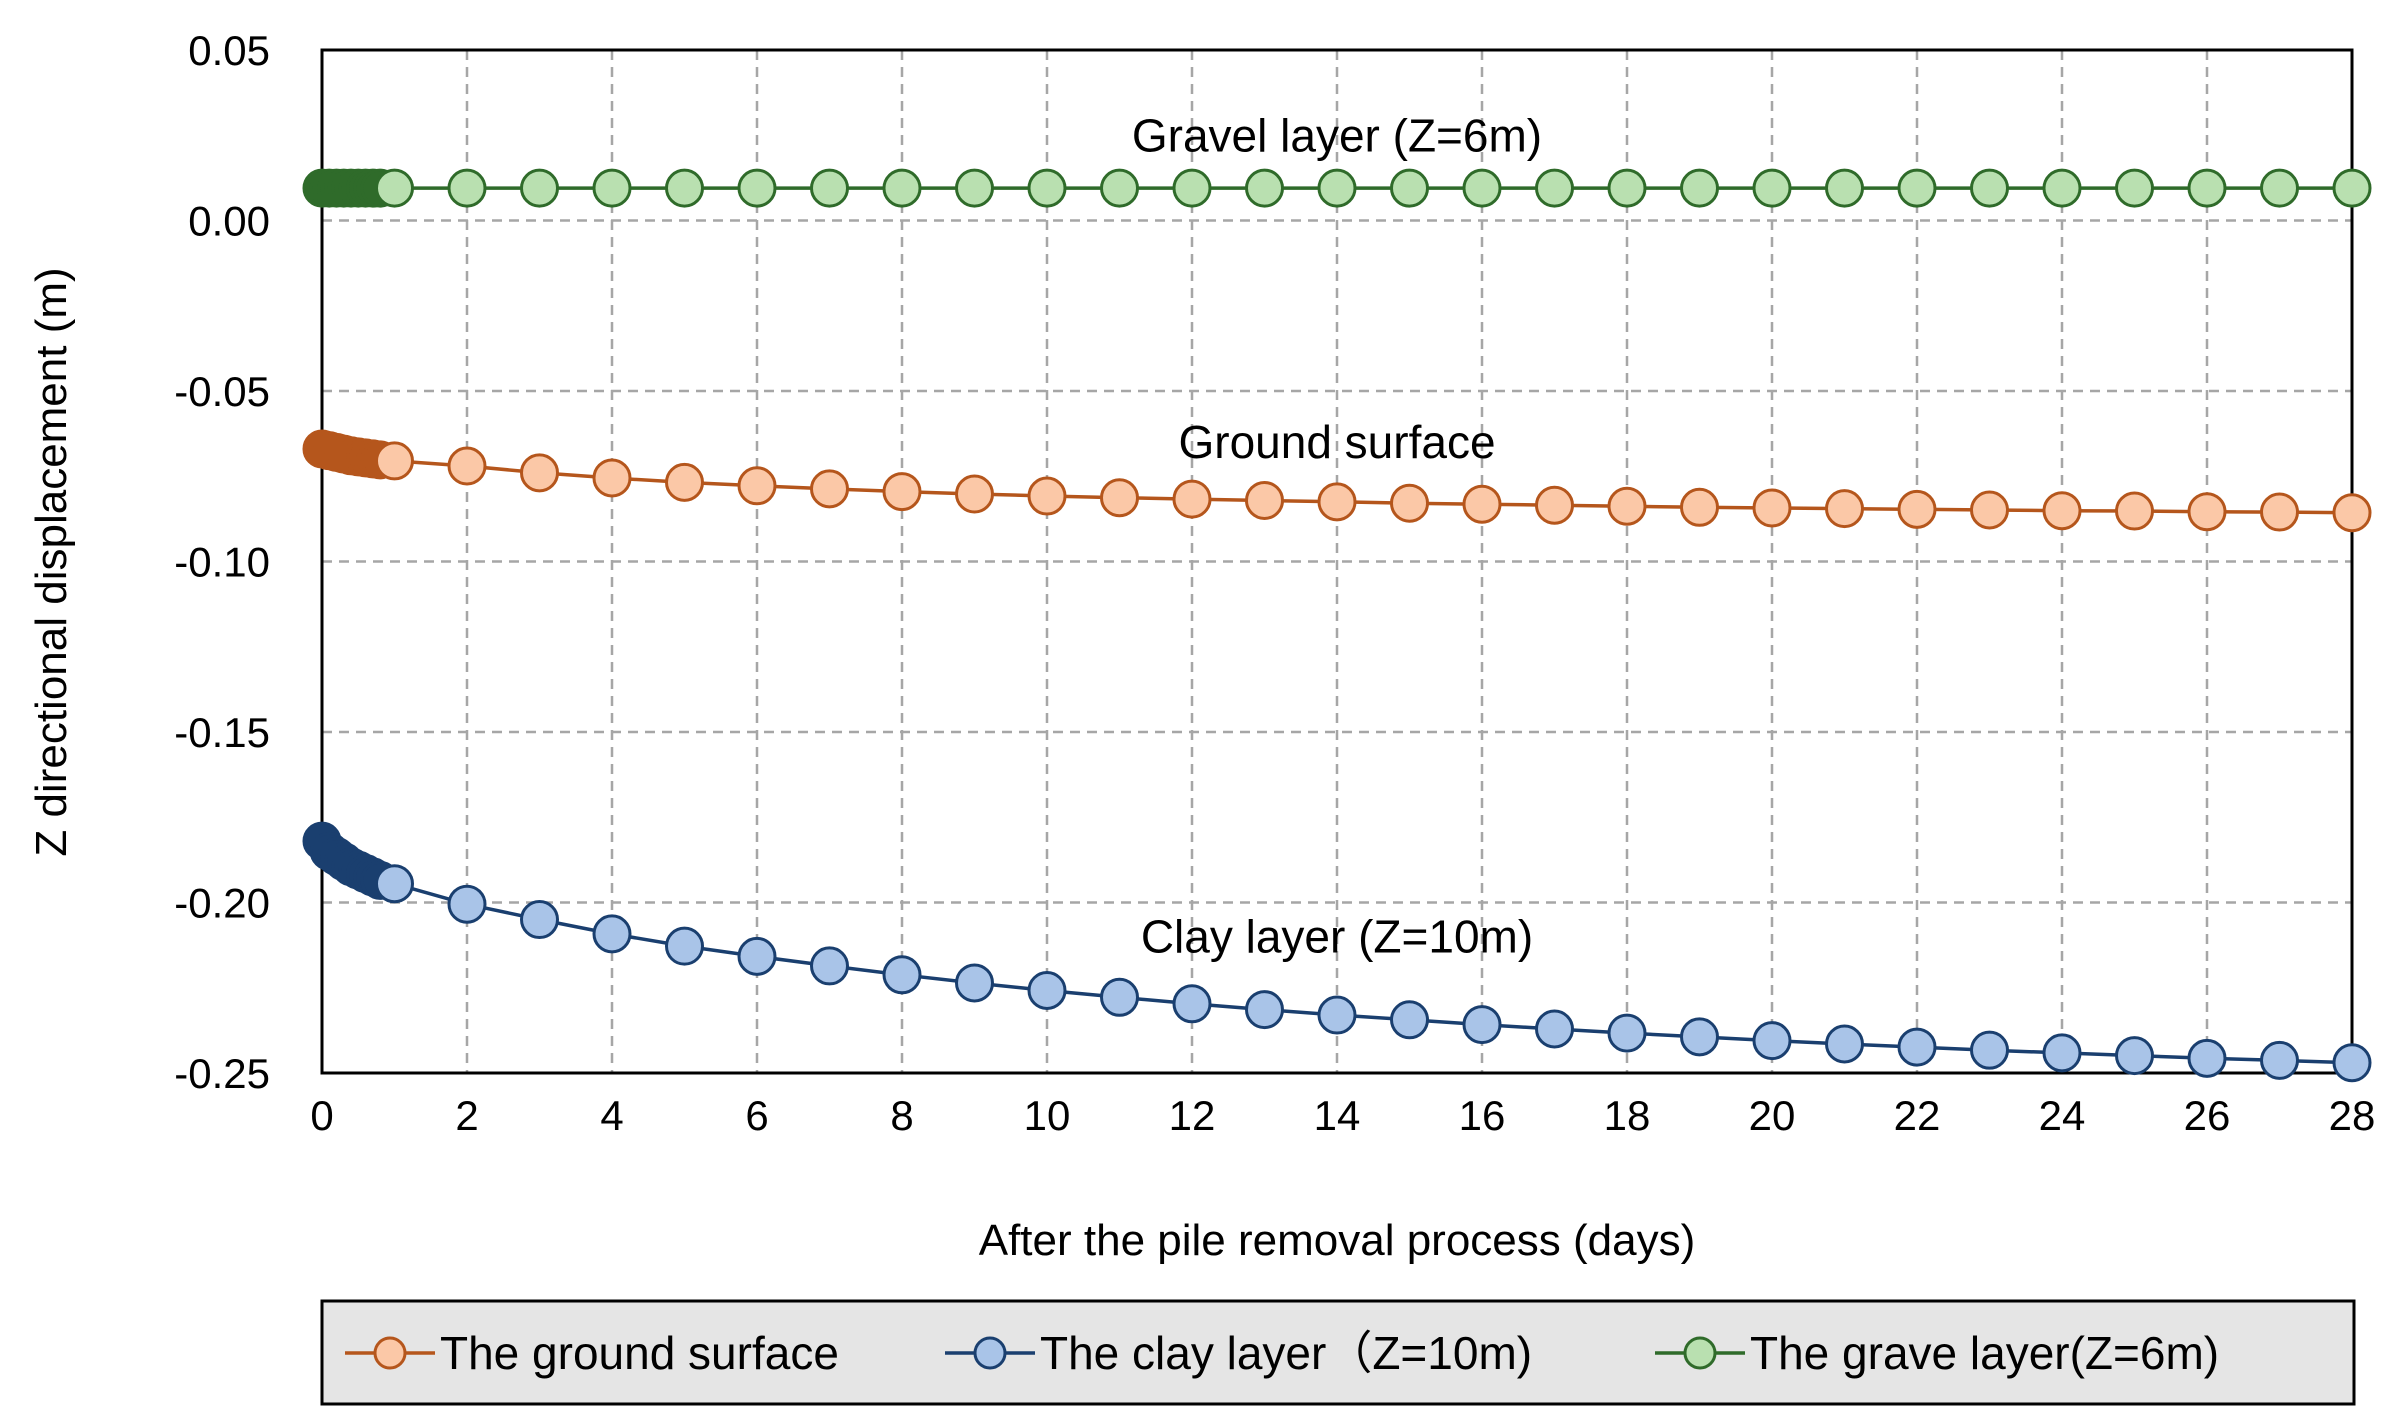 Image resolution: width=2391 pixels, height=1428 pixels. What do you see at coordinates (222, 562) in the screenshot?
I see `y-tick-label: -0.10` at bounding box center [222, 562].